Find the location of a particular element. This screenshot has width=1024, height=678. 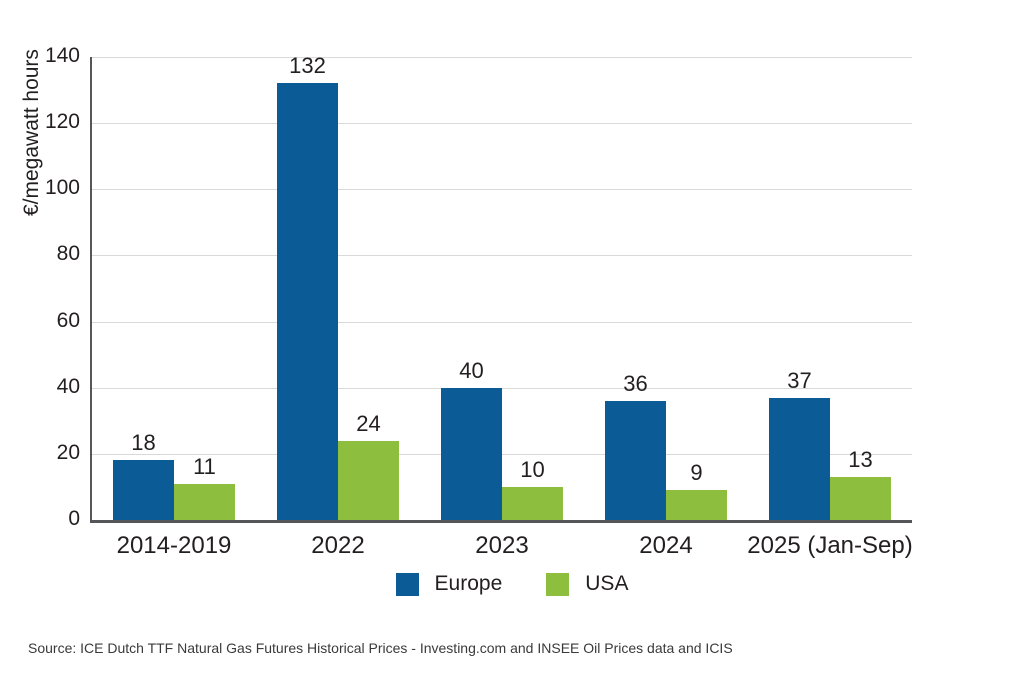

bar-europe-2024 is located at coordinates (635, 460).